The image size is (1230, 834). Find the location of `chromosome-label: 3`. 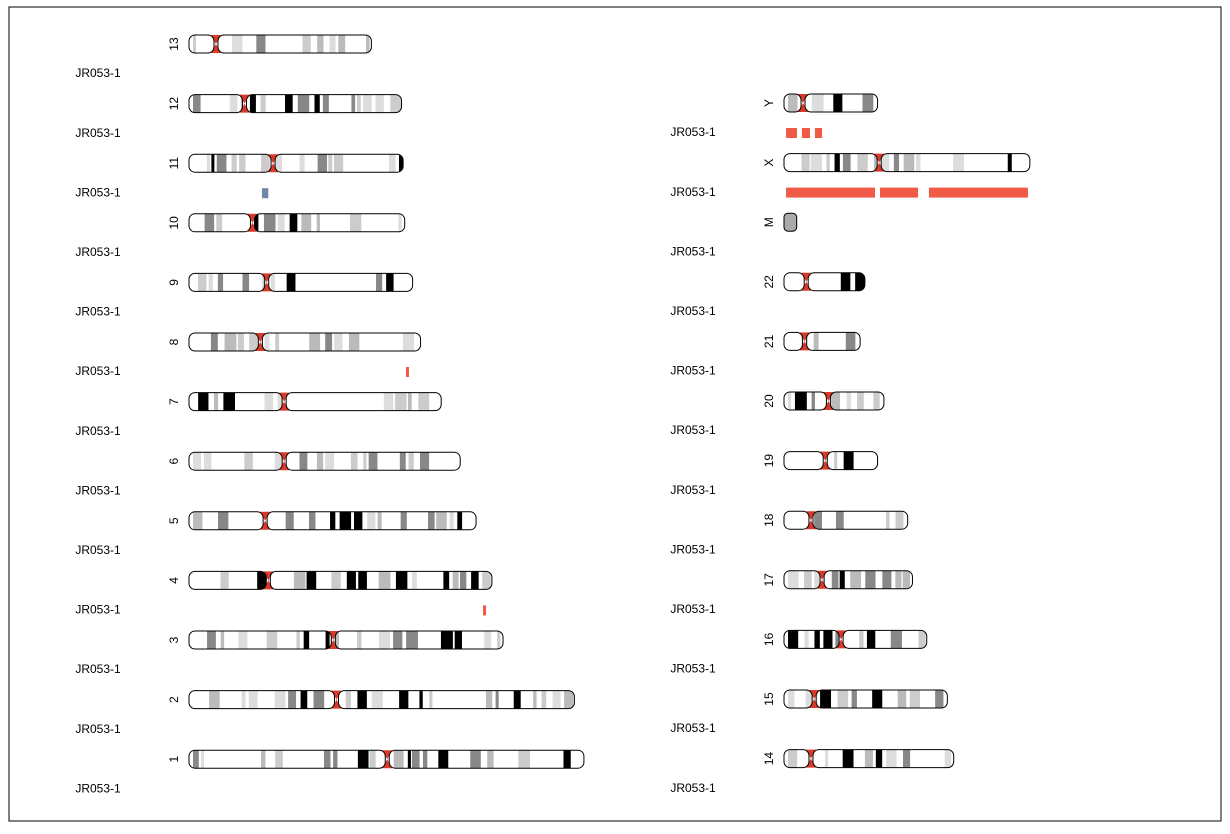

chromosome-label: 3 is located at coordinates (174, 639).